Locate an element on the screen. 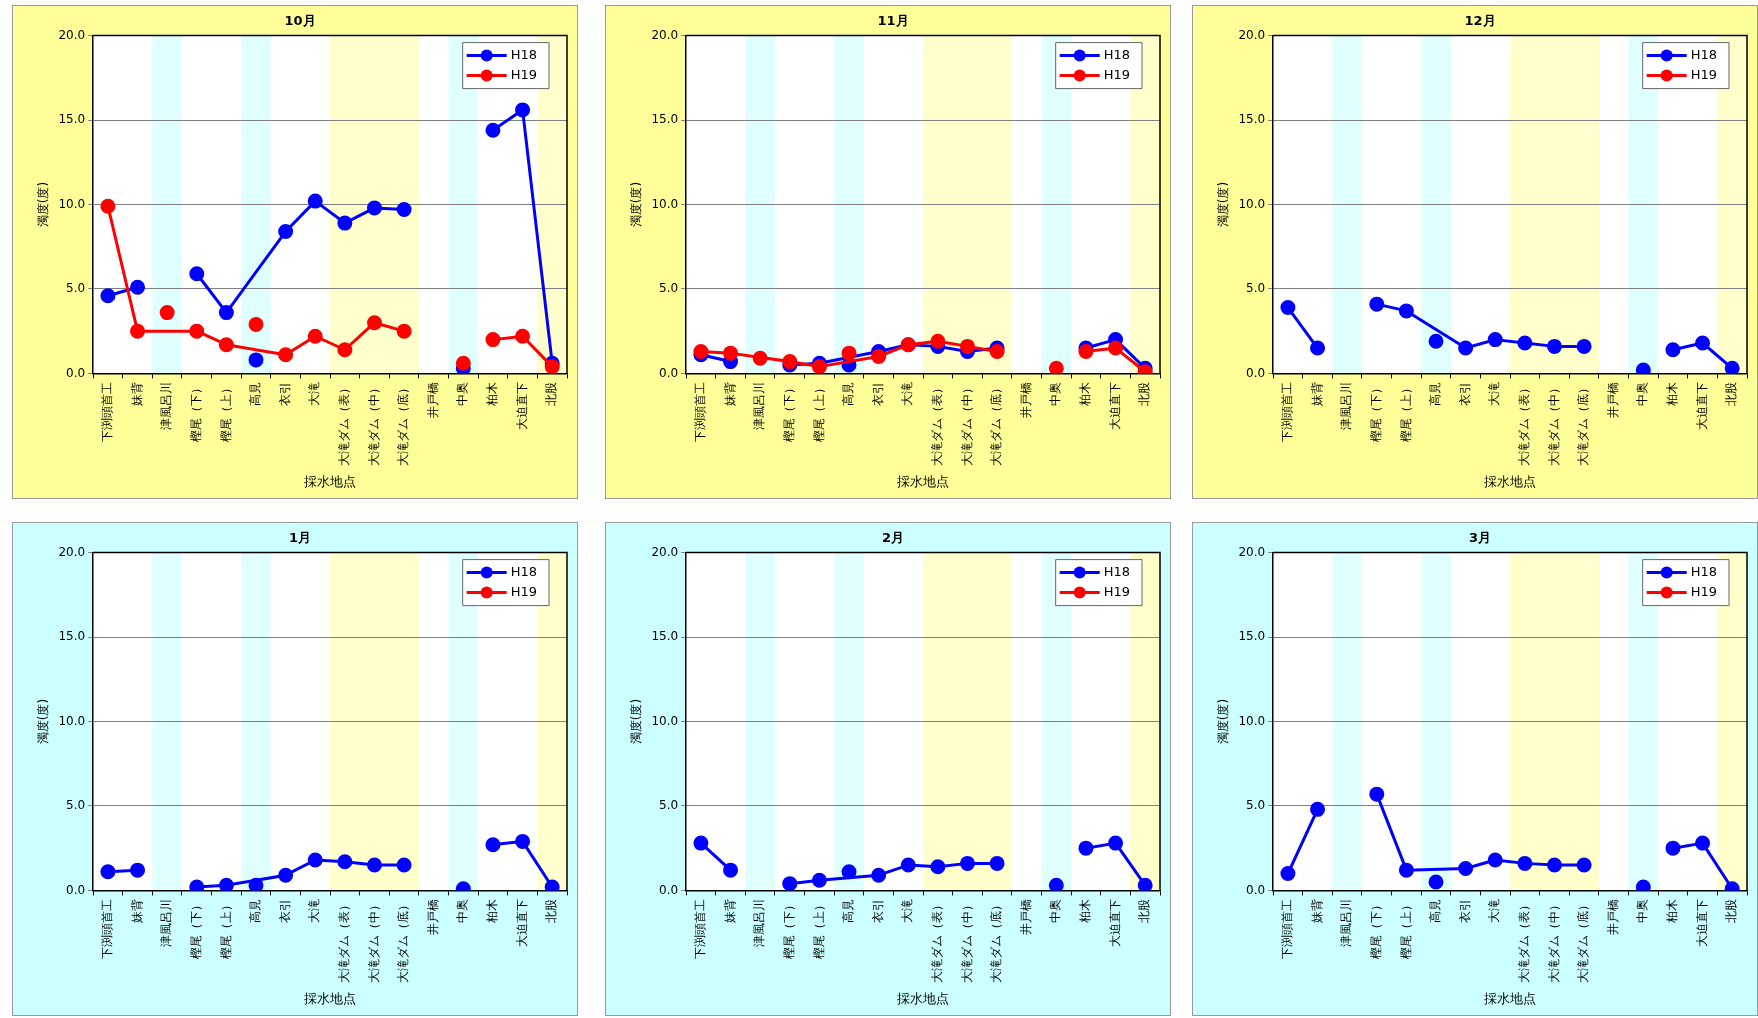  chart-title: 12月 is located at coordinates (1480, 21).